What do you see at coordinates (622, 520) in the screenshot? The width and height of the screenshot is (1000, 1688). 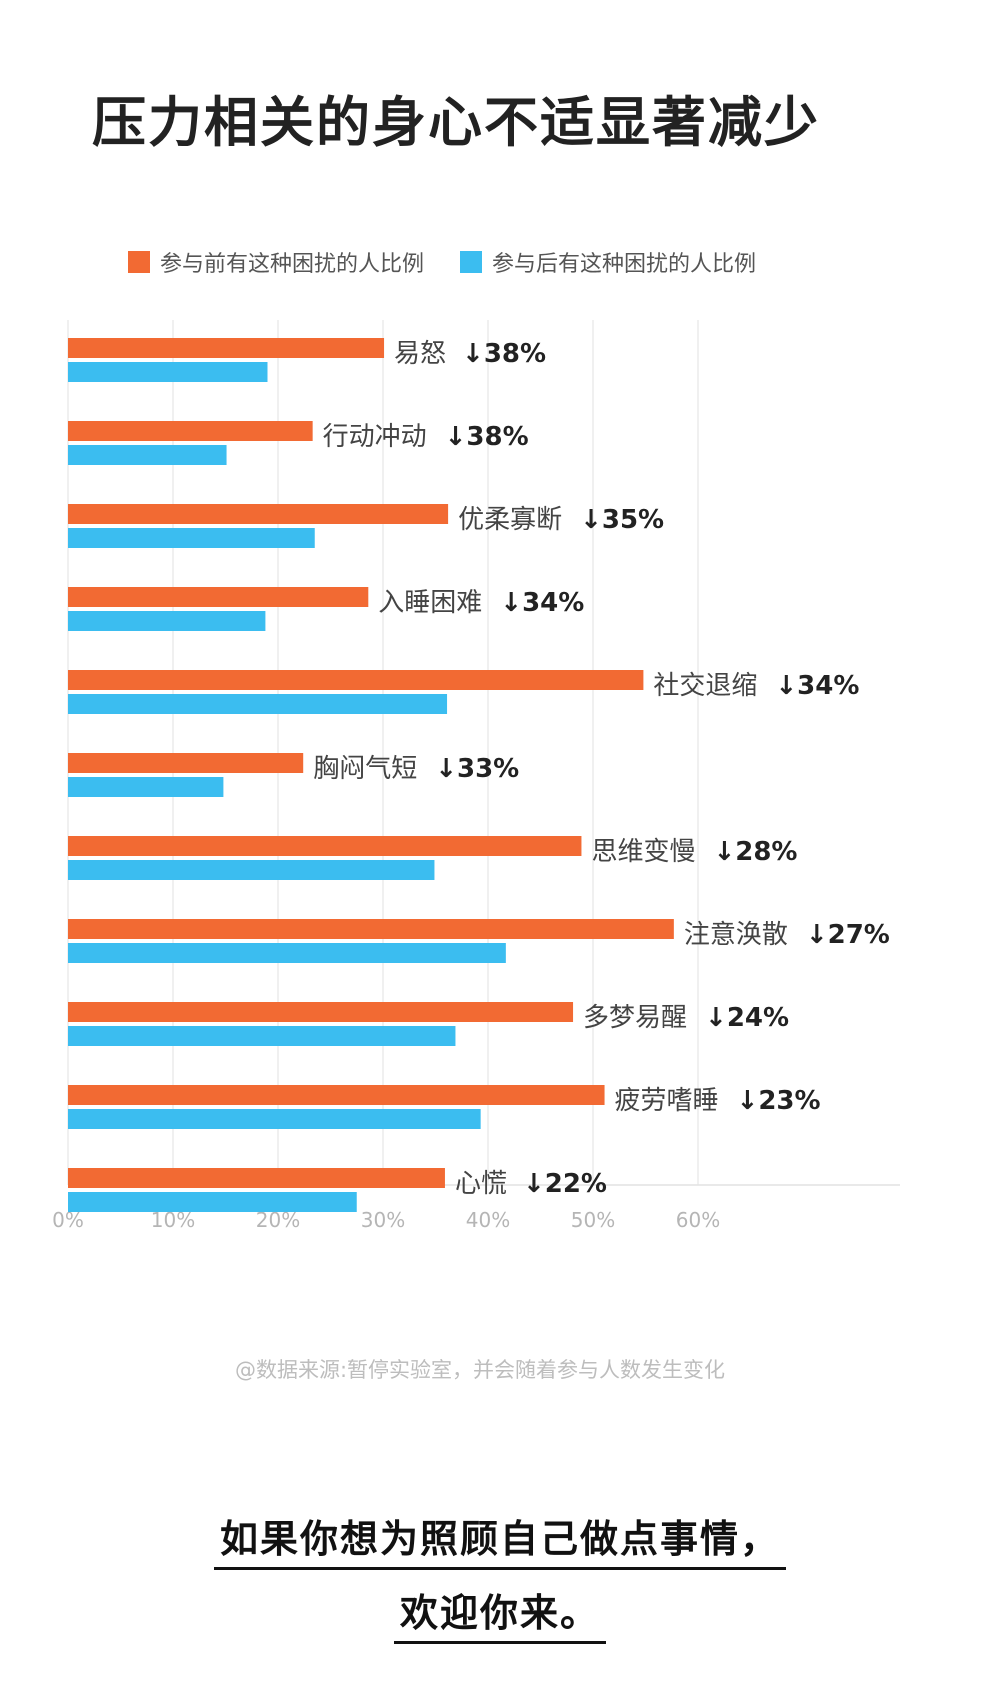 I see `reduction-label: ↓35%` at bounding box center [622, 520].